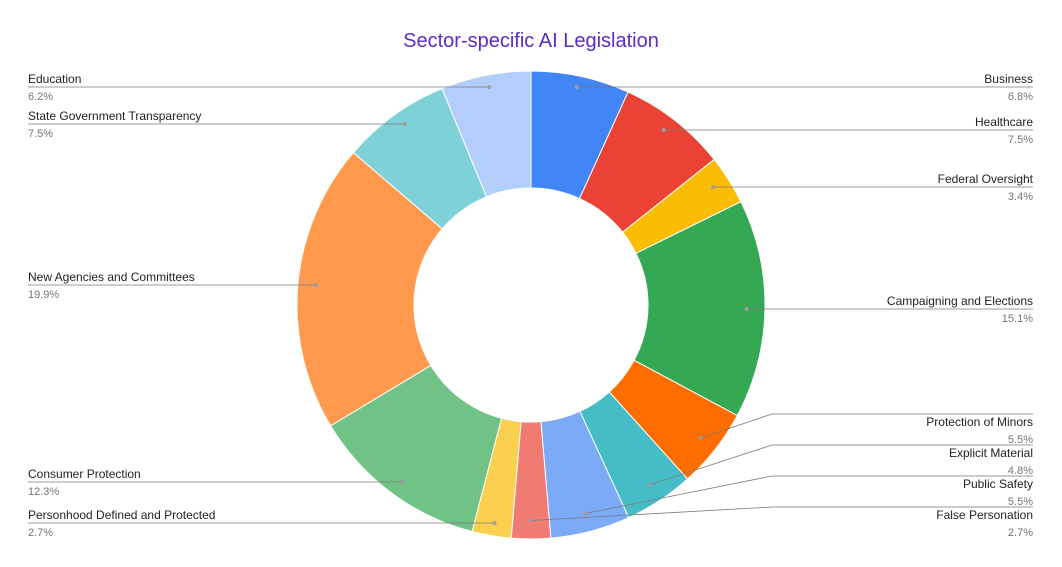 This screenshot has height=567, width=1062. I want to click on slice-new-agencies-and-committees, so click(369, 289).